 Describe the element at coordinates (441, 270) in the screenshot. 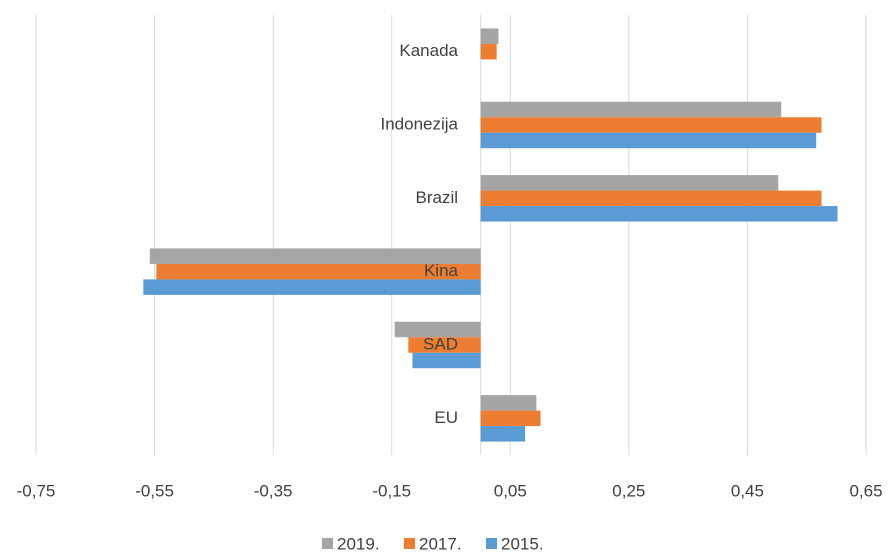

I see `category-label: Kina` at that location.